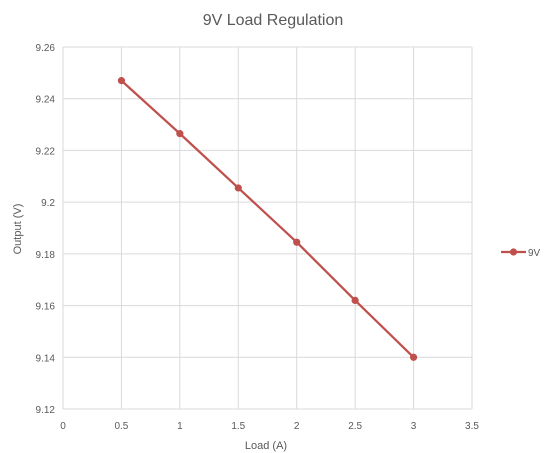 The image size is (544, 453). Describe the element at coordinates (46, 410) in the screenshot. I see `y-tick-label: 9.12` at that location.